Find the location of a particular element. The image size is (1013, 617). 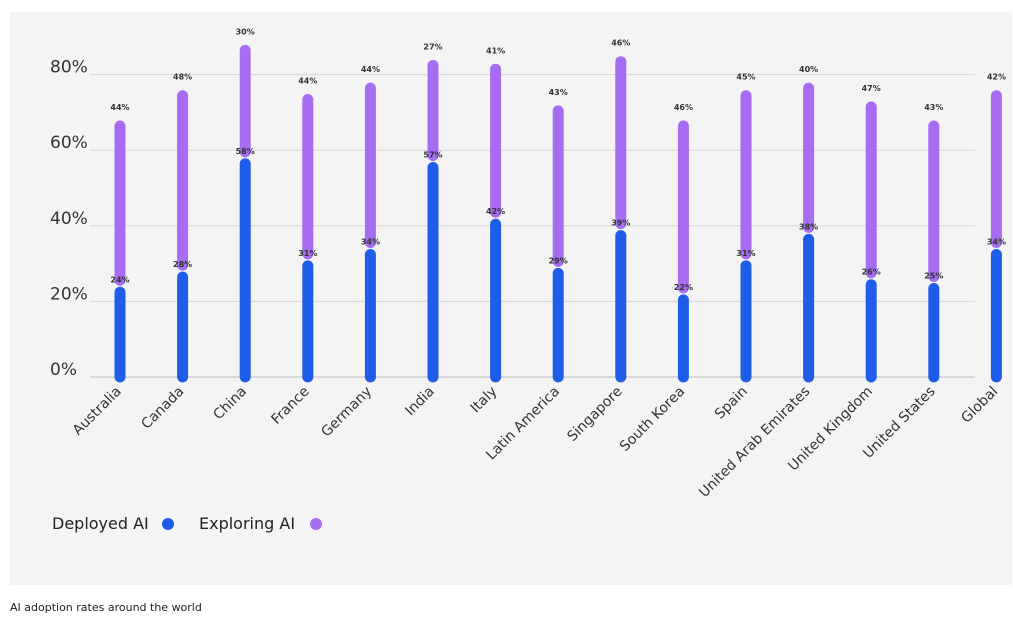

exploring-value-label: 27% is located at coordinates (432, 46).